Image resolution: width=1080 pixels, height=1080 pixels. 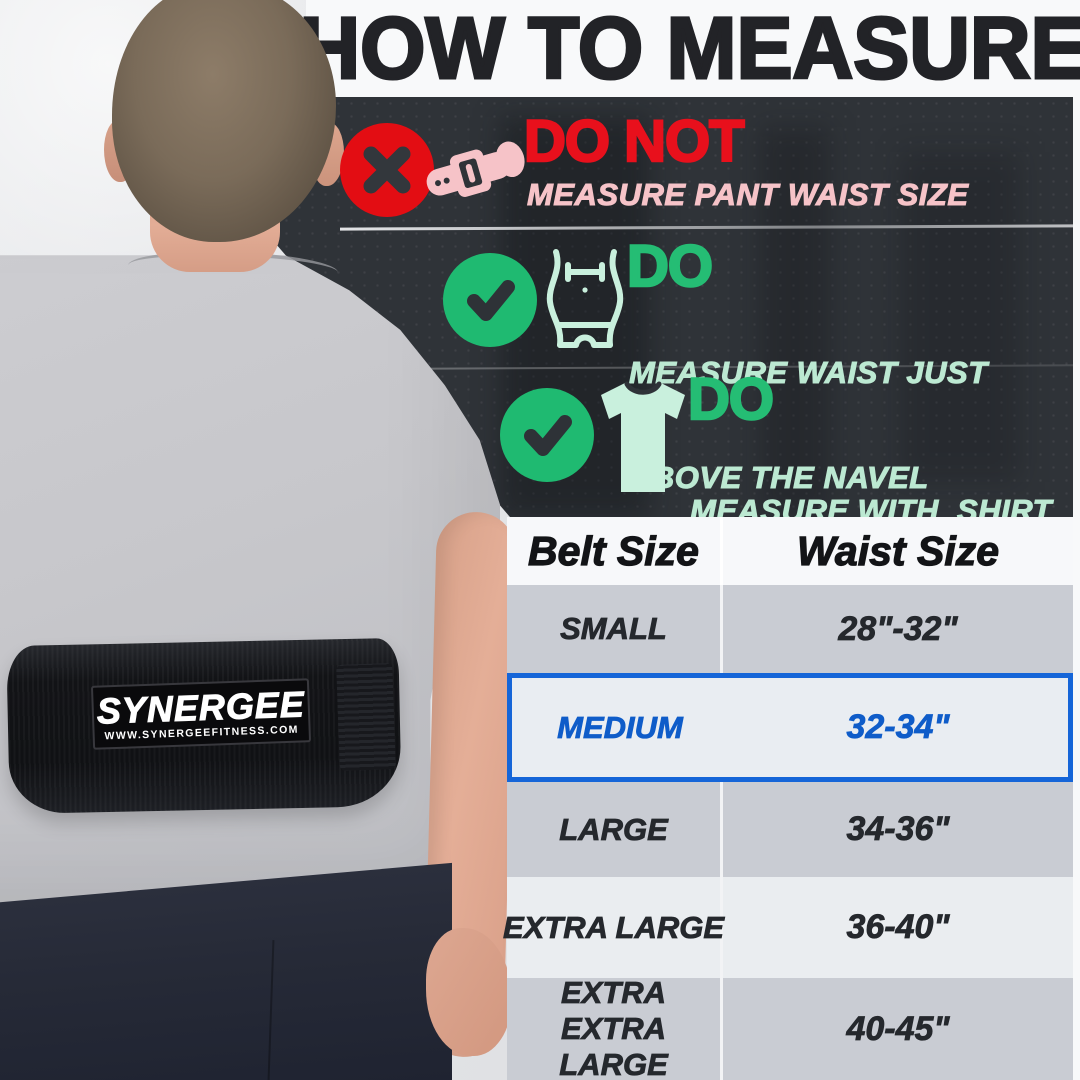 I want to click on belt-size-column-header-cell: Belt Size, so click(x=615, y=551).